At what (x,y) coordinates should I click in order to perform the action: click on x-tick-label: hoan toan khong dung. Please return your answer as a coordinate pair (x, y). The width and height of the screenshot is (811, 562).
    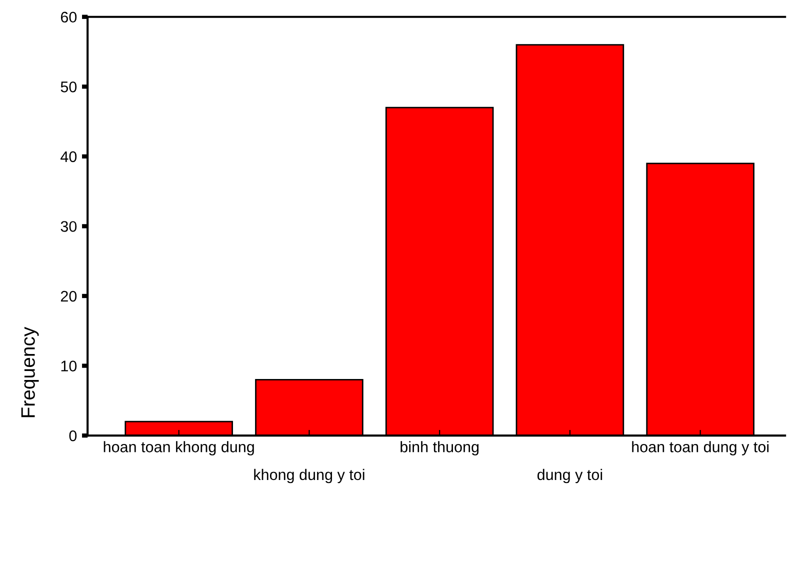
    Looking at the image, I should click on (179, 448).